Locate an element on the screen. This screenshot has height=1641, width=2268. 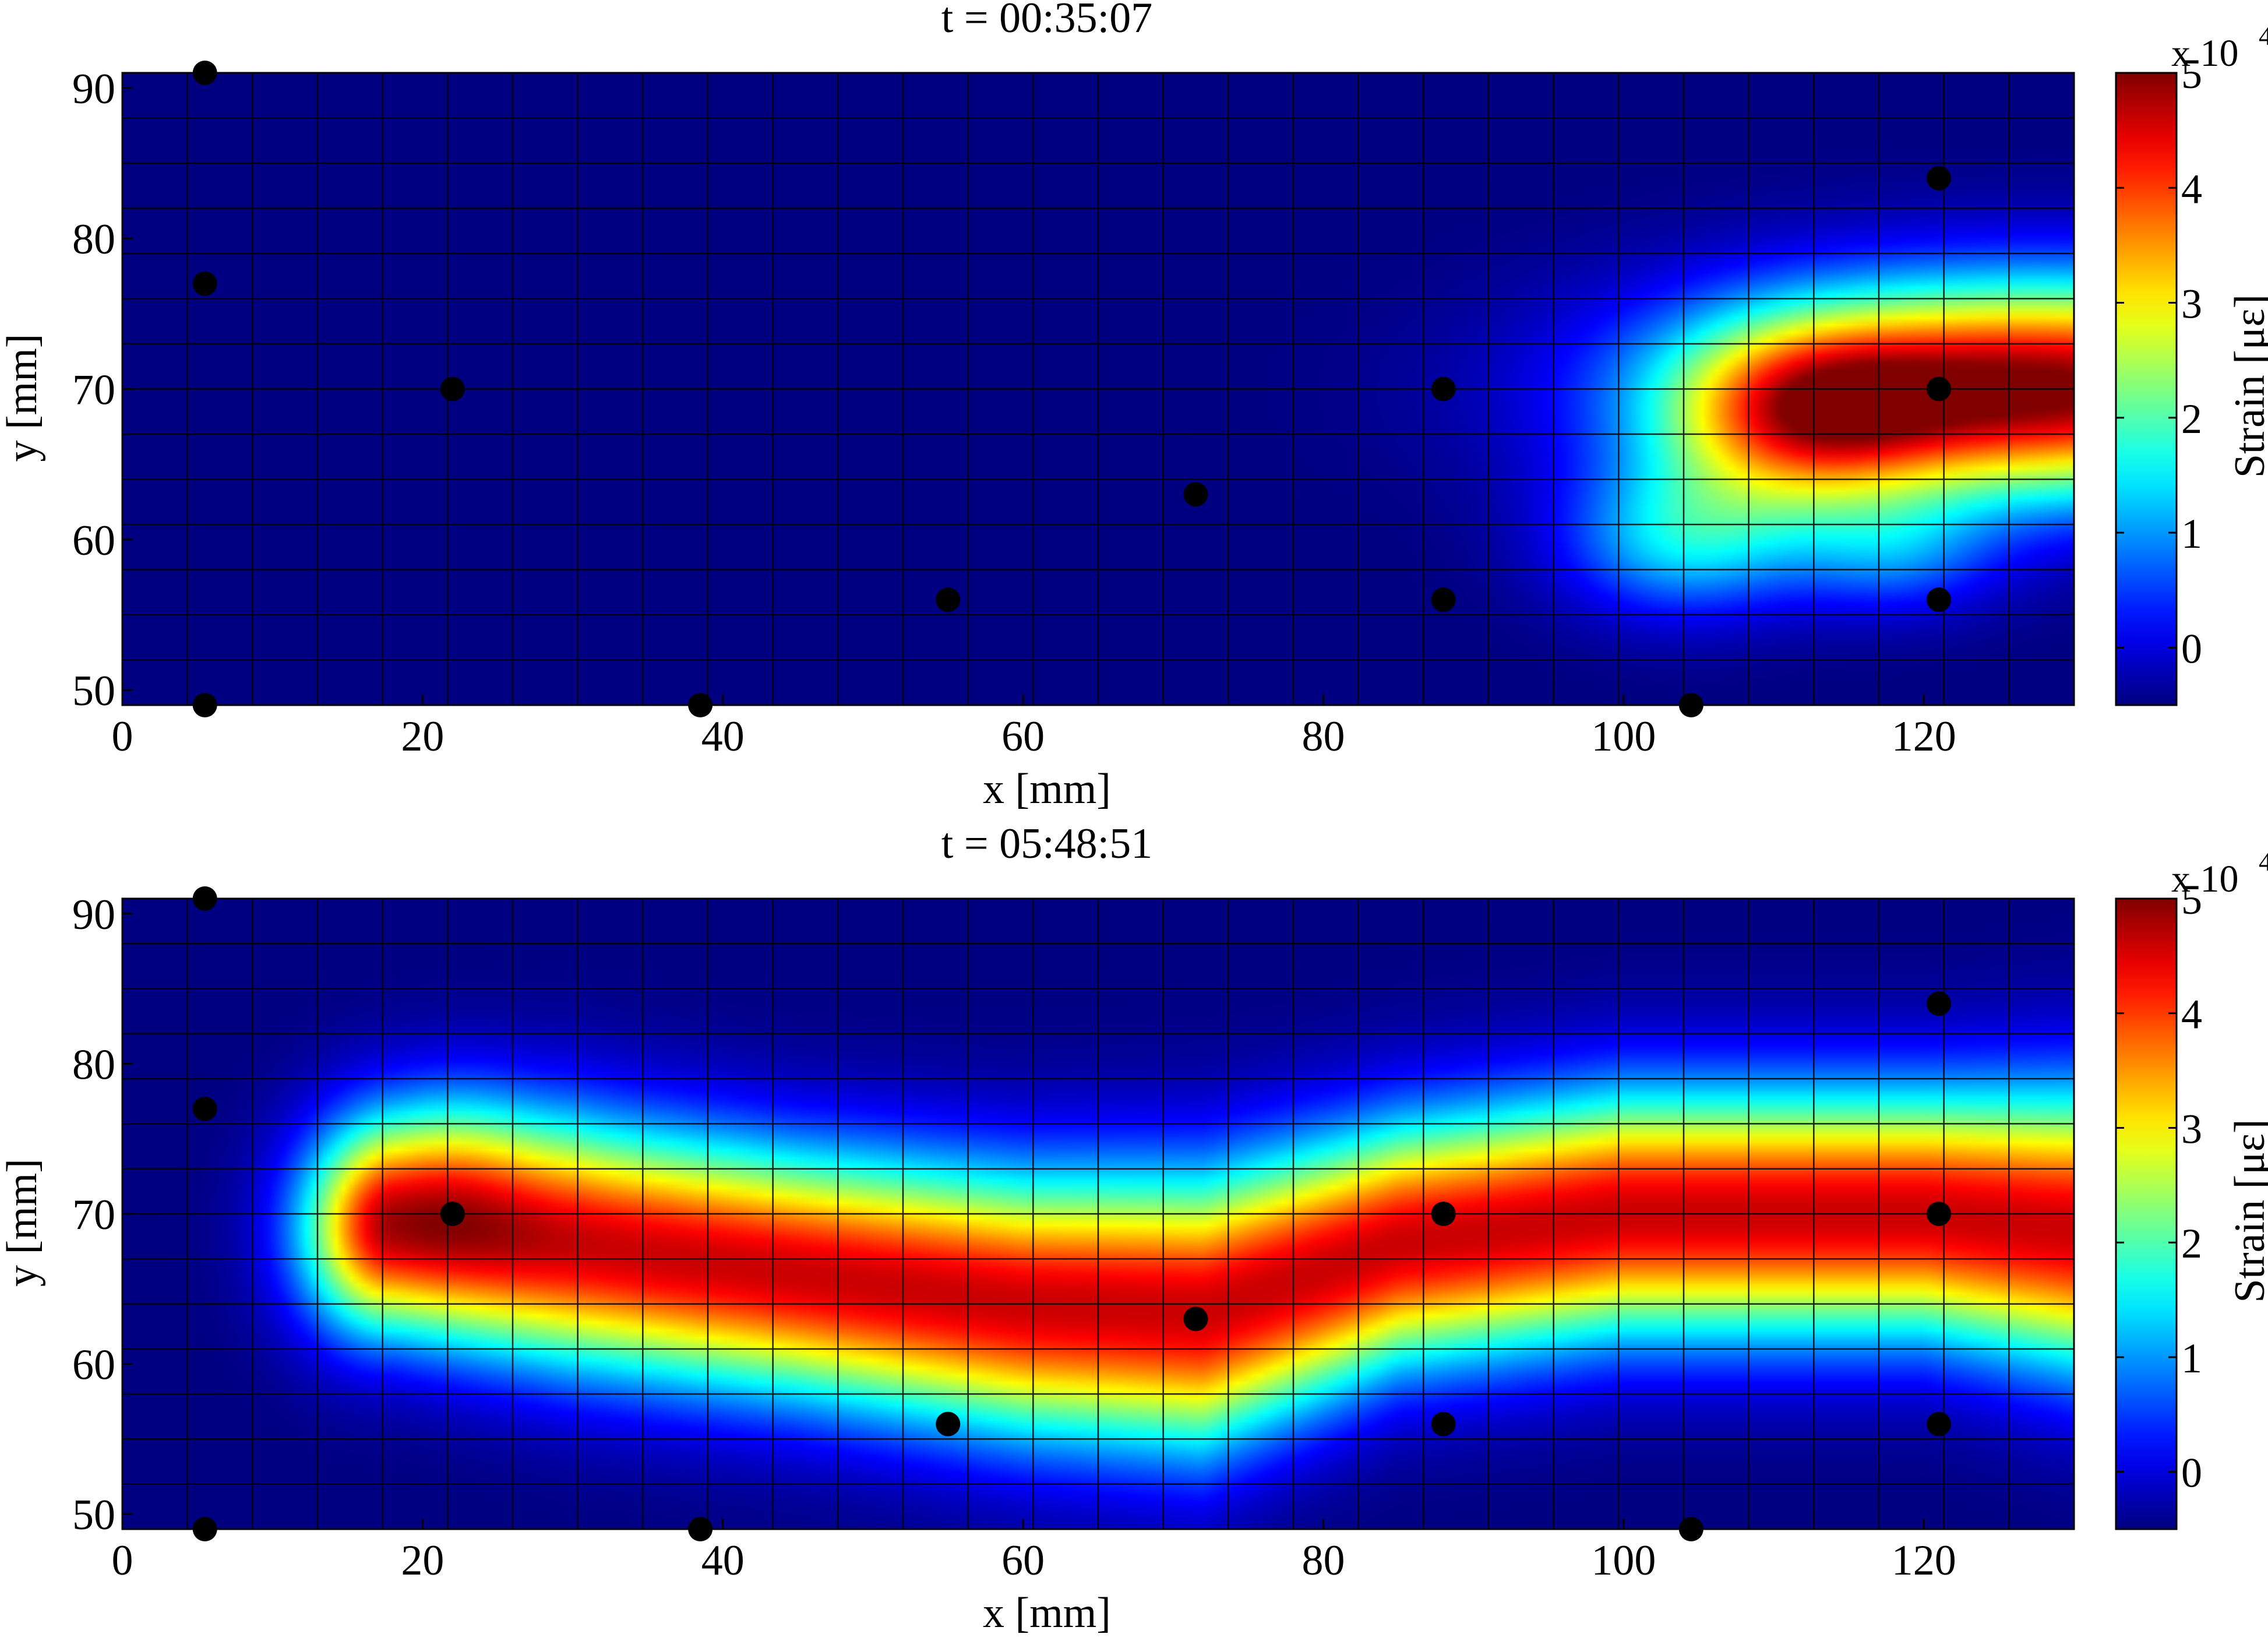
chart-title: t = 05:48:51 is located at coordinates (1046, 844).